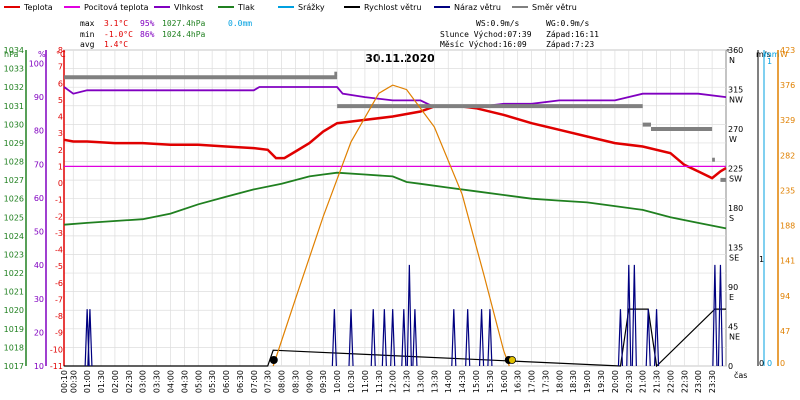 Image resolution: width=800 pixels, height=400 pixels. I want to click on tick-label-temp: 8, so click(60, 50).